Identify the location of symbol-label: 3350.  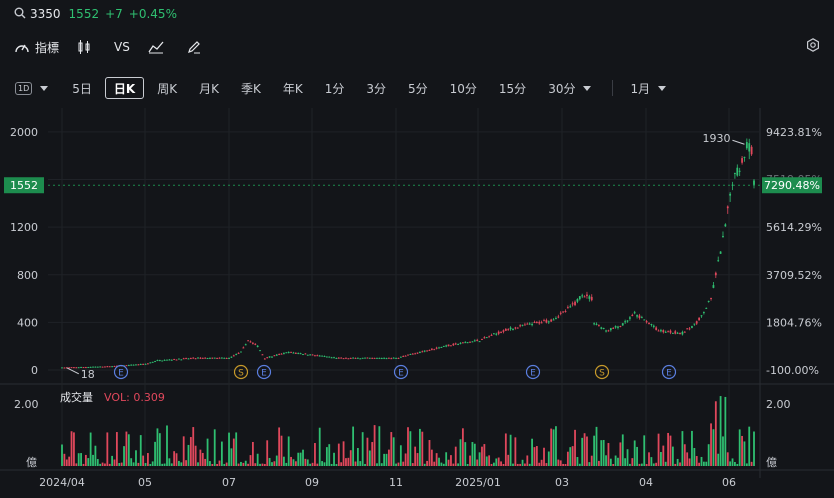
(45, 14).